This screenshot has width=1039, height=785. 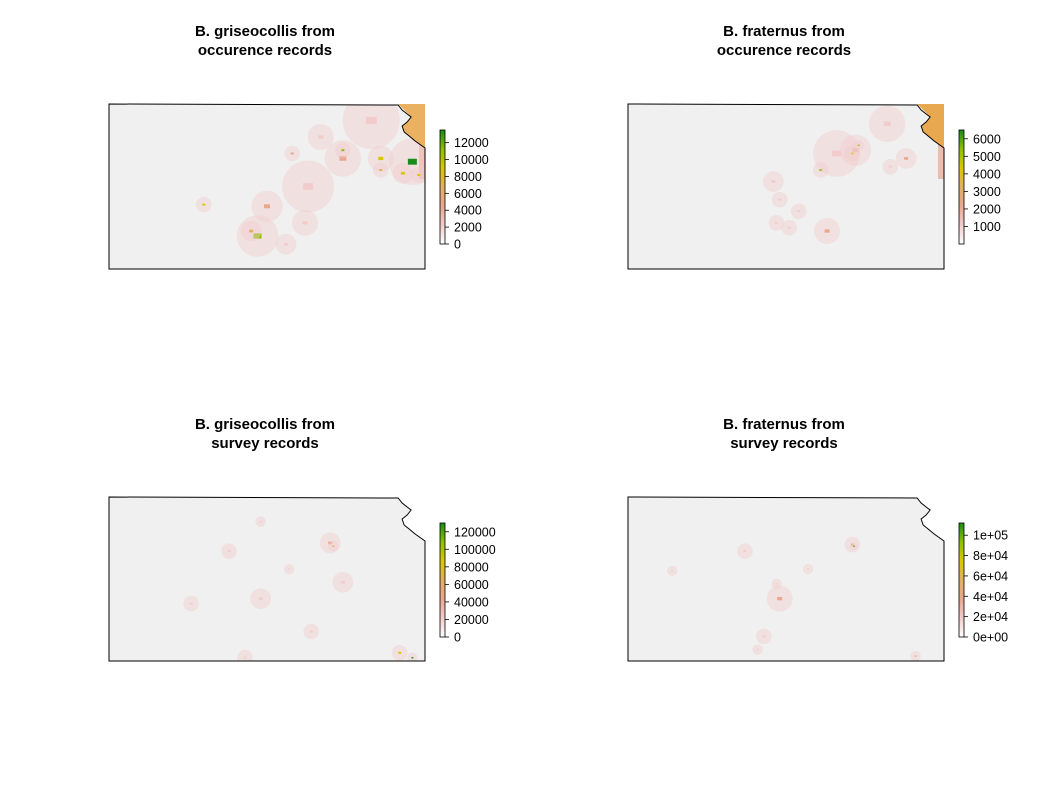 What do you see at coordinates (784, 41) in the screenshot?
I see `panel-title: B. fraternus from occurence records` at bounding box center [784, 41].